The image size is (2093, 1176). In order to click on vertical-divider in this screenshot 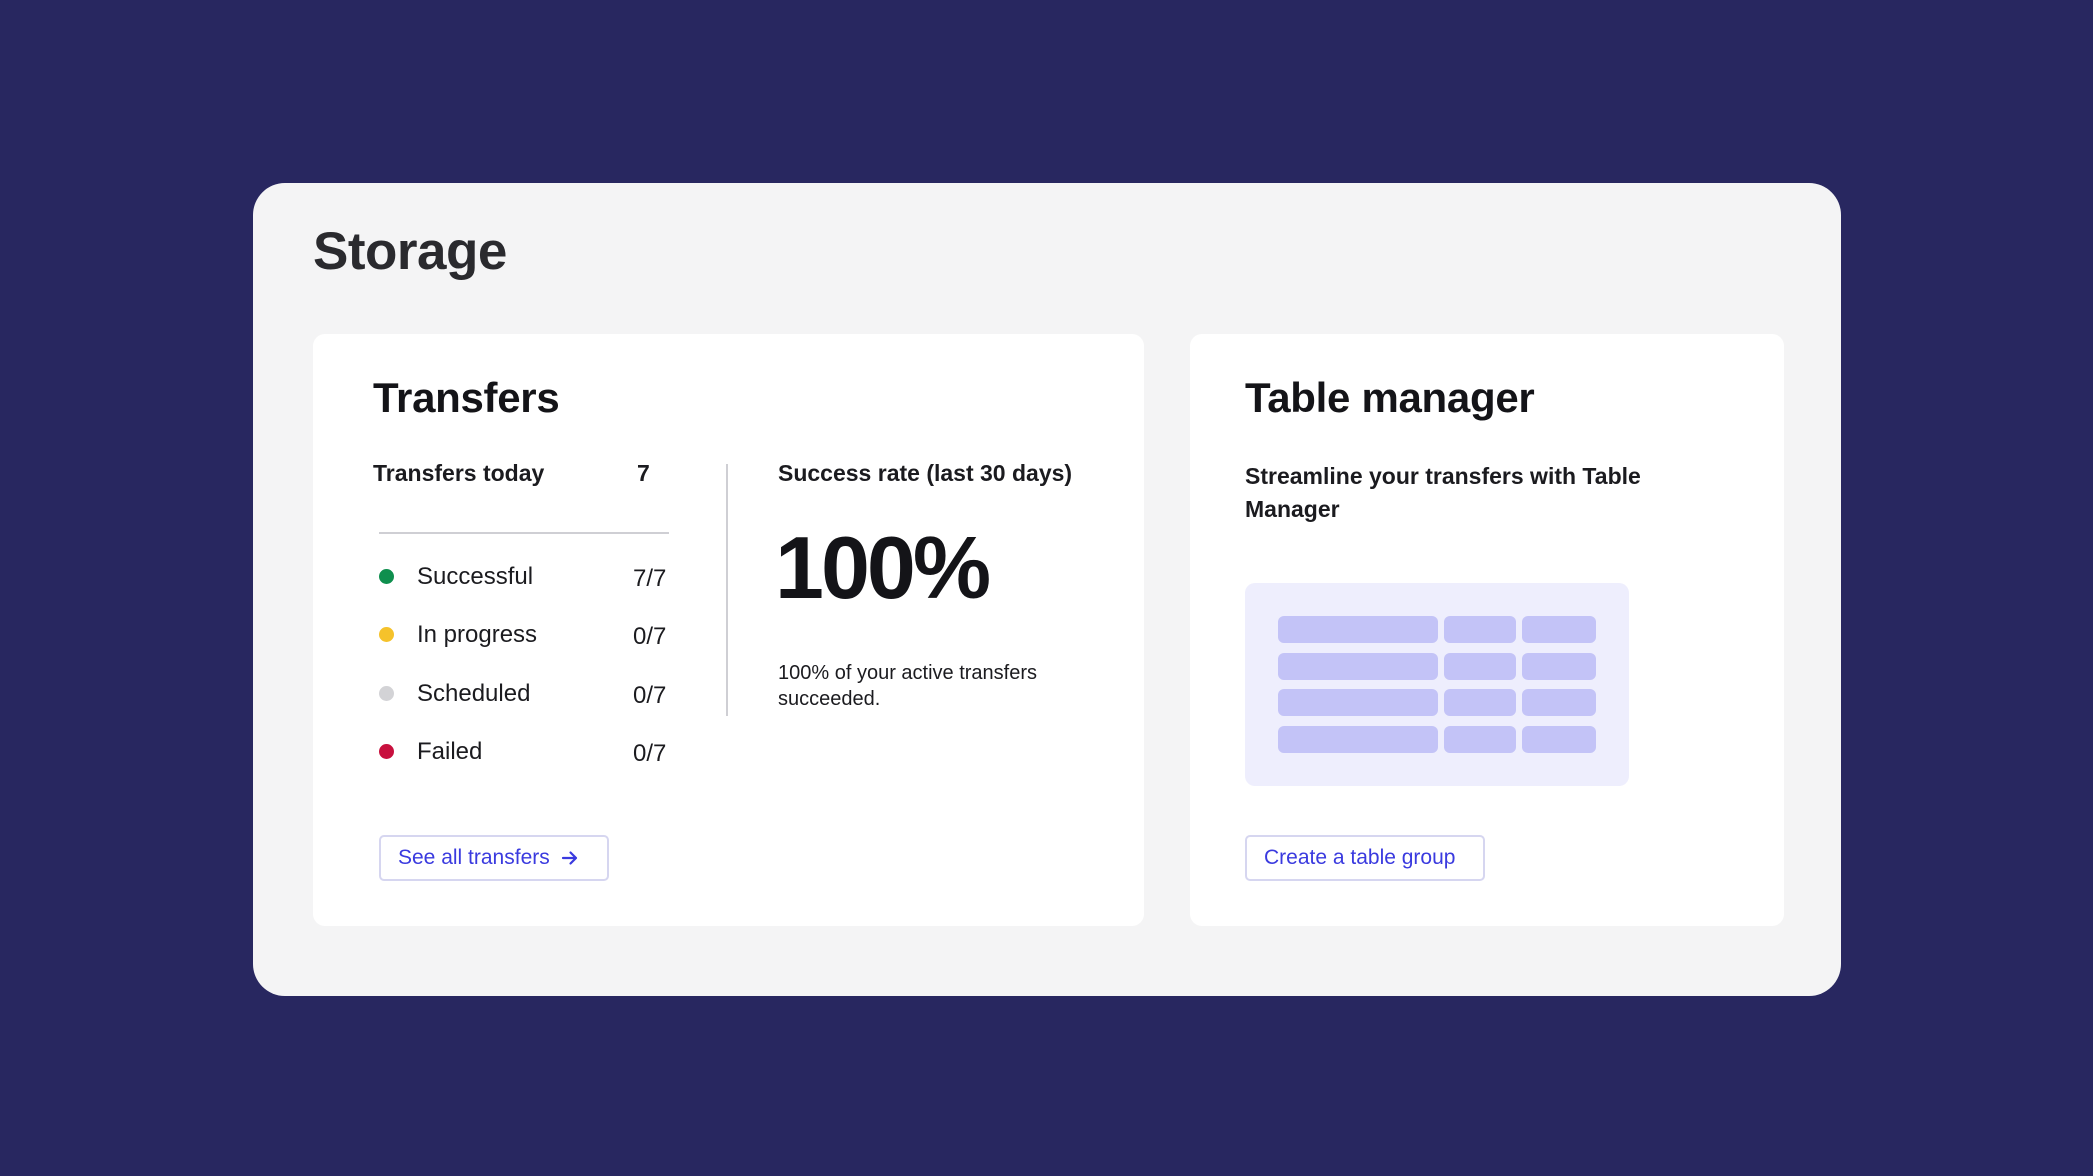, I will do `click(727, 590)`.